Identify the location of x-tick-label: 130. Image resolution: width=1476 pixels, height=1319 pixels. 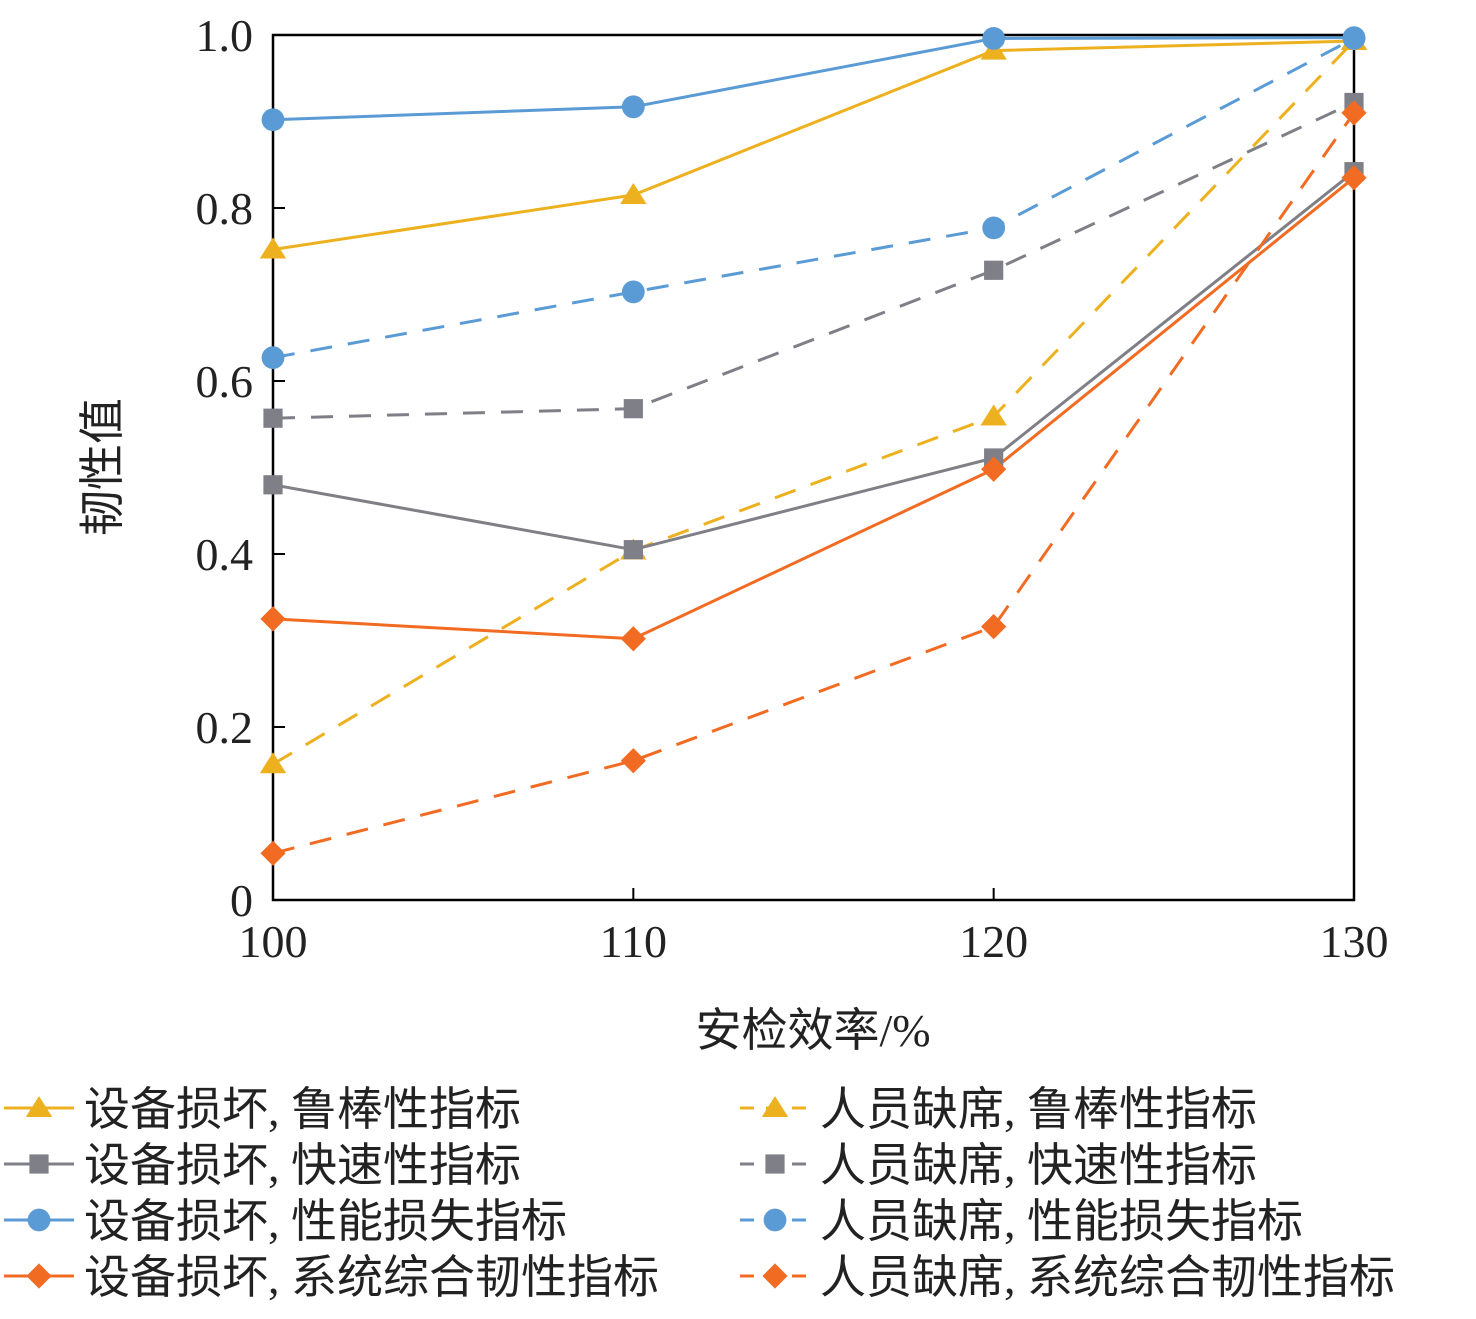
(1354, 941).